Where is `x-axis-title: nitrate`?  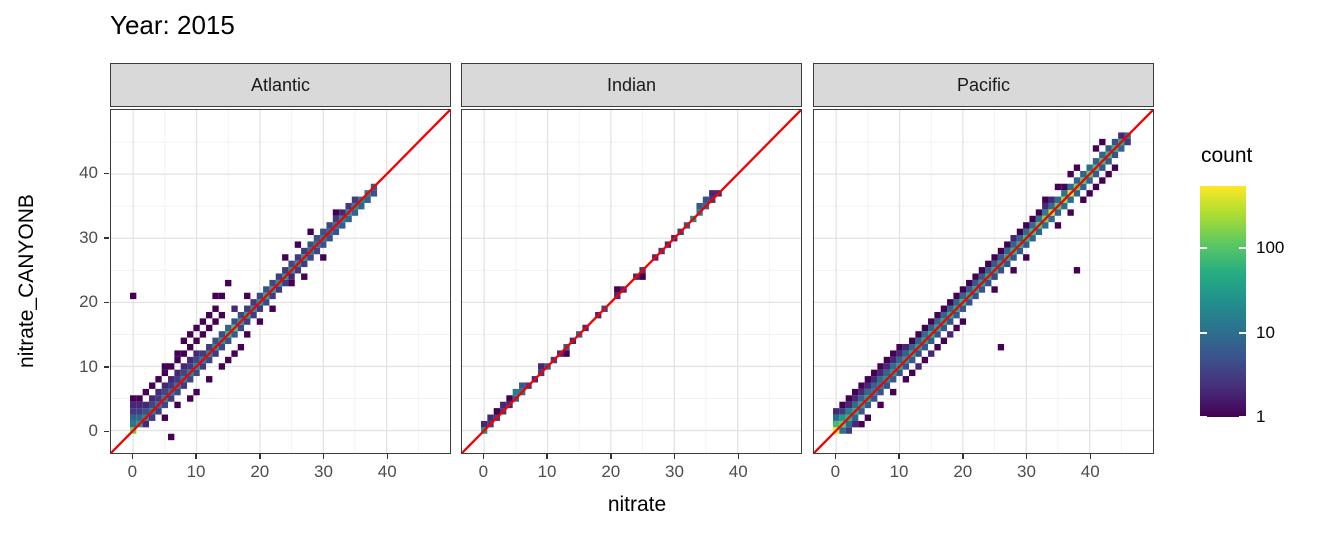
x-axis-title: nitrate is located at coordinates (637, 504).